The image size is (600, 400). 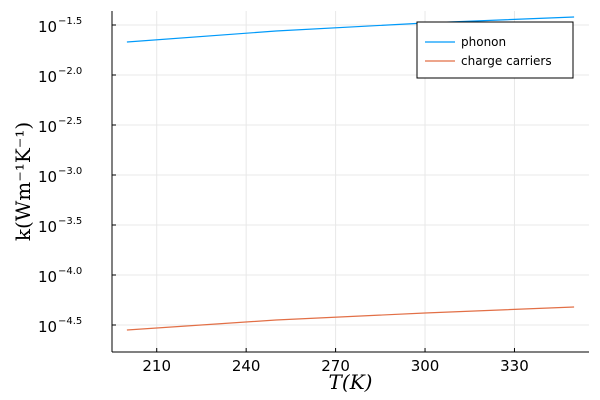 I want to click on y-tick-exponent: −1.5, so click(x=70, y=21).